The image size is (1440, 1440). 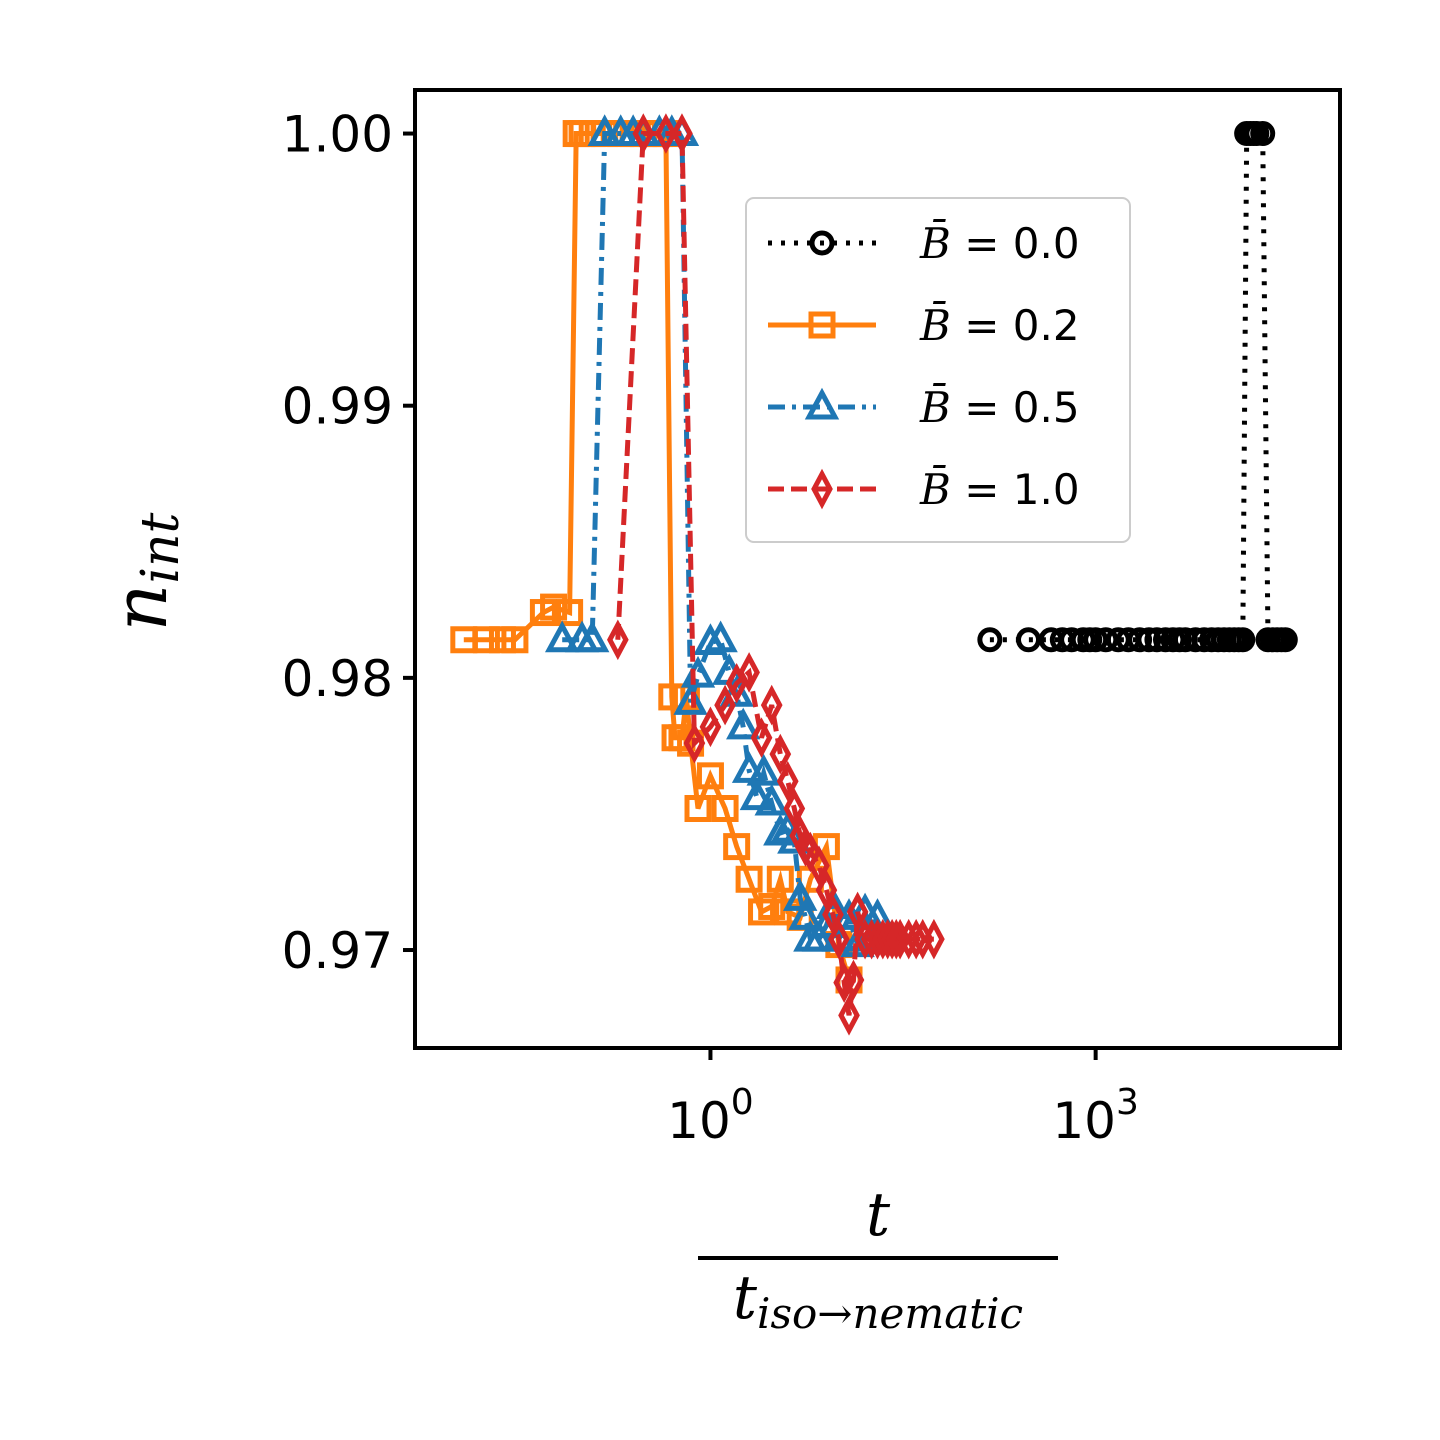 I want to click on legend: B̄ = 0.0 B̄ = 0.2 B̄ = 0.5 B̄ = 1.0, so click(x=938, y=370).